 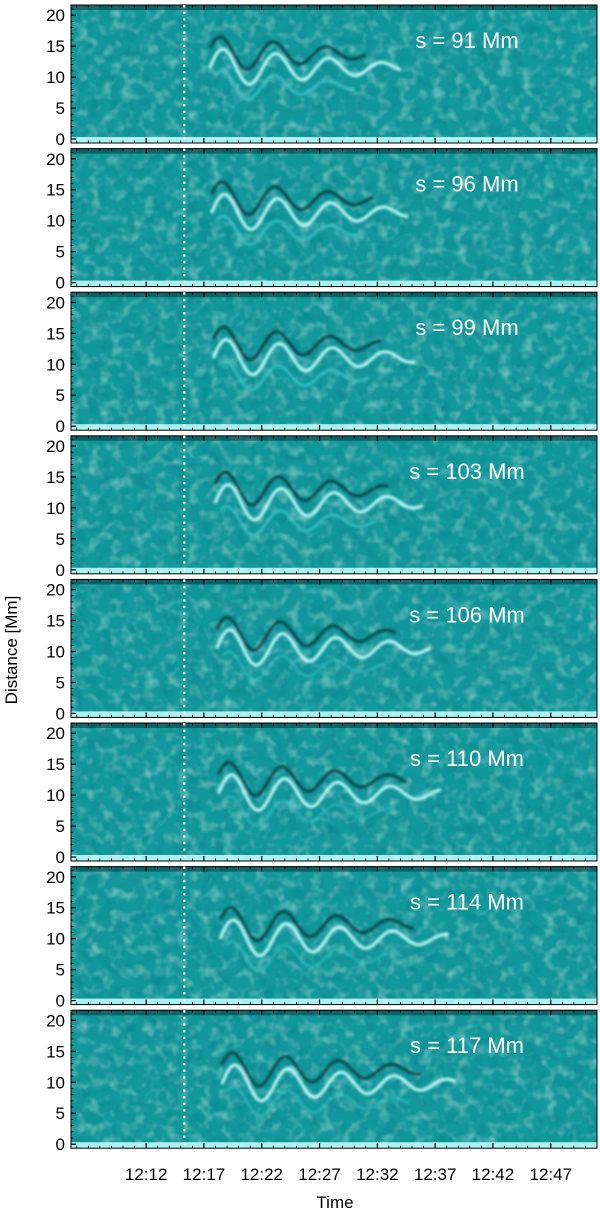 I want to click on x-tick-label: 12:47, so click(x=550, y=1174).